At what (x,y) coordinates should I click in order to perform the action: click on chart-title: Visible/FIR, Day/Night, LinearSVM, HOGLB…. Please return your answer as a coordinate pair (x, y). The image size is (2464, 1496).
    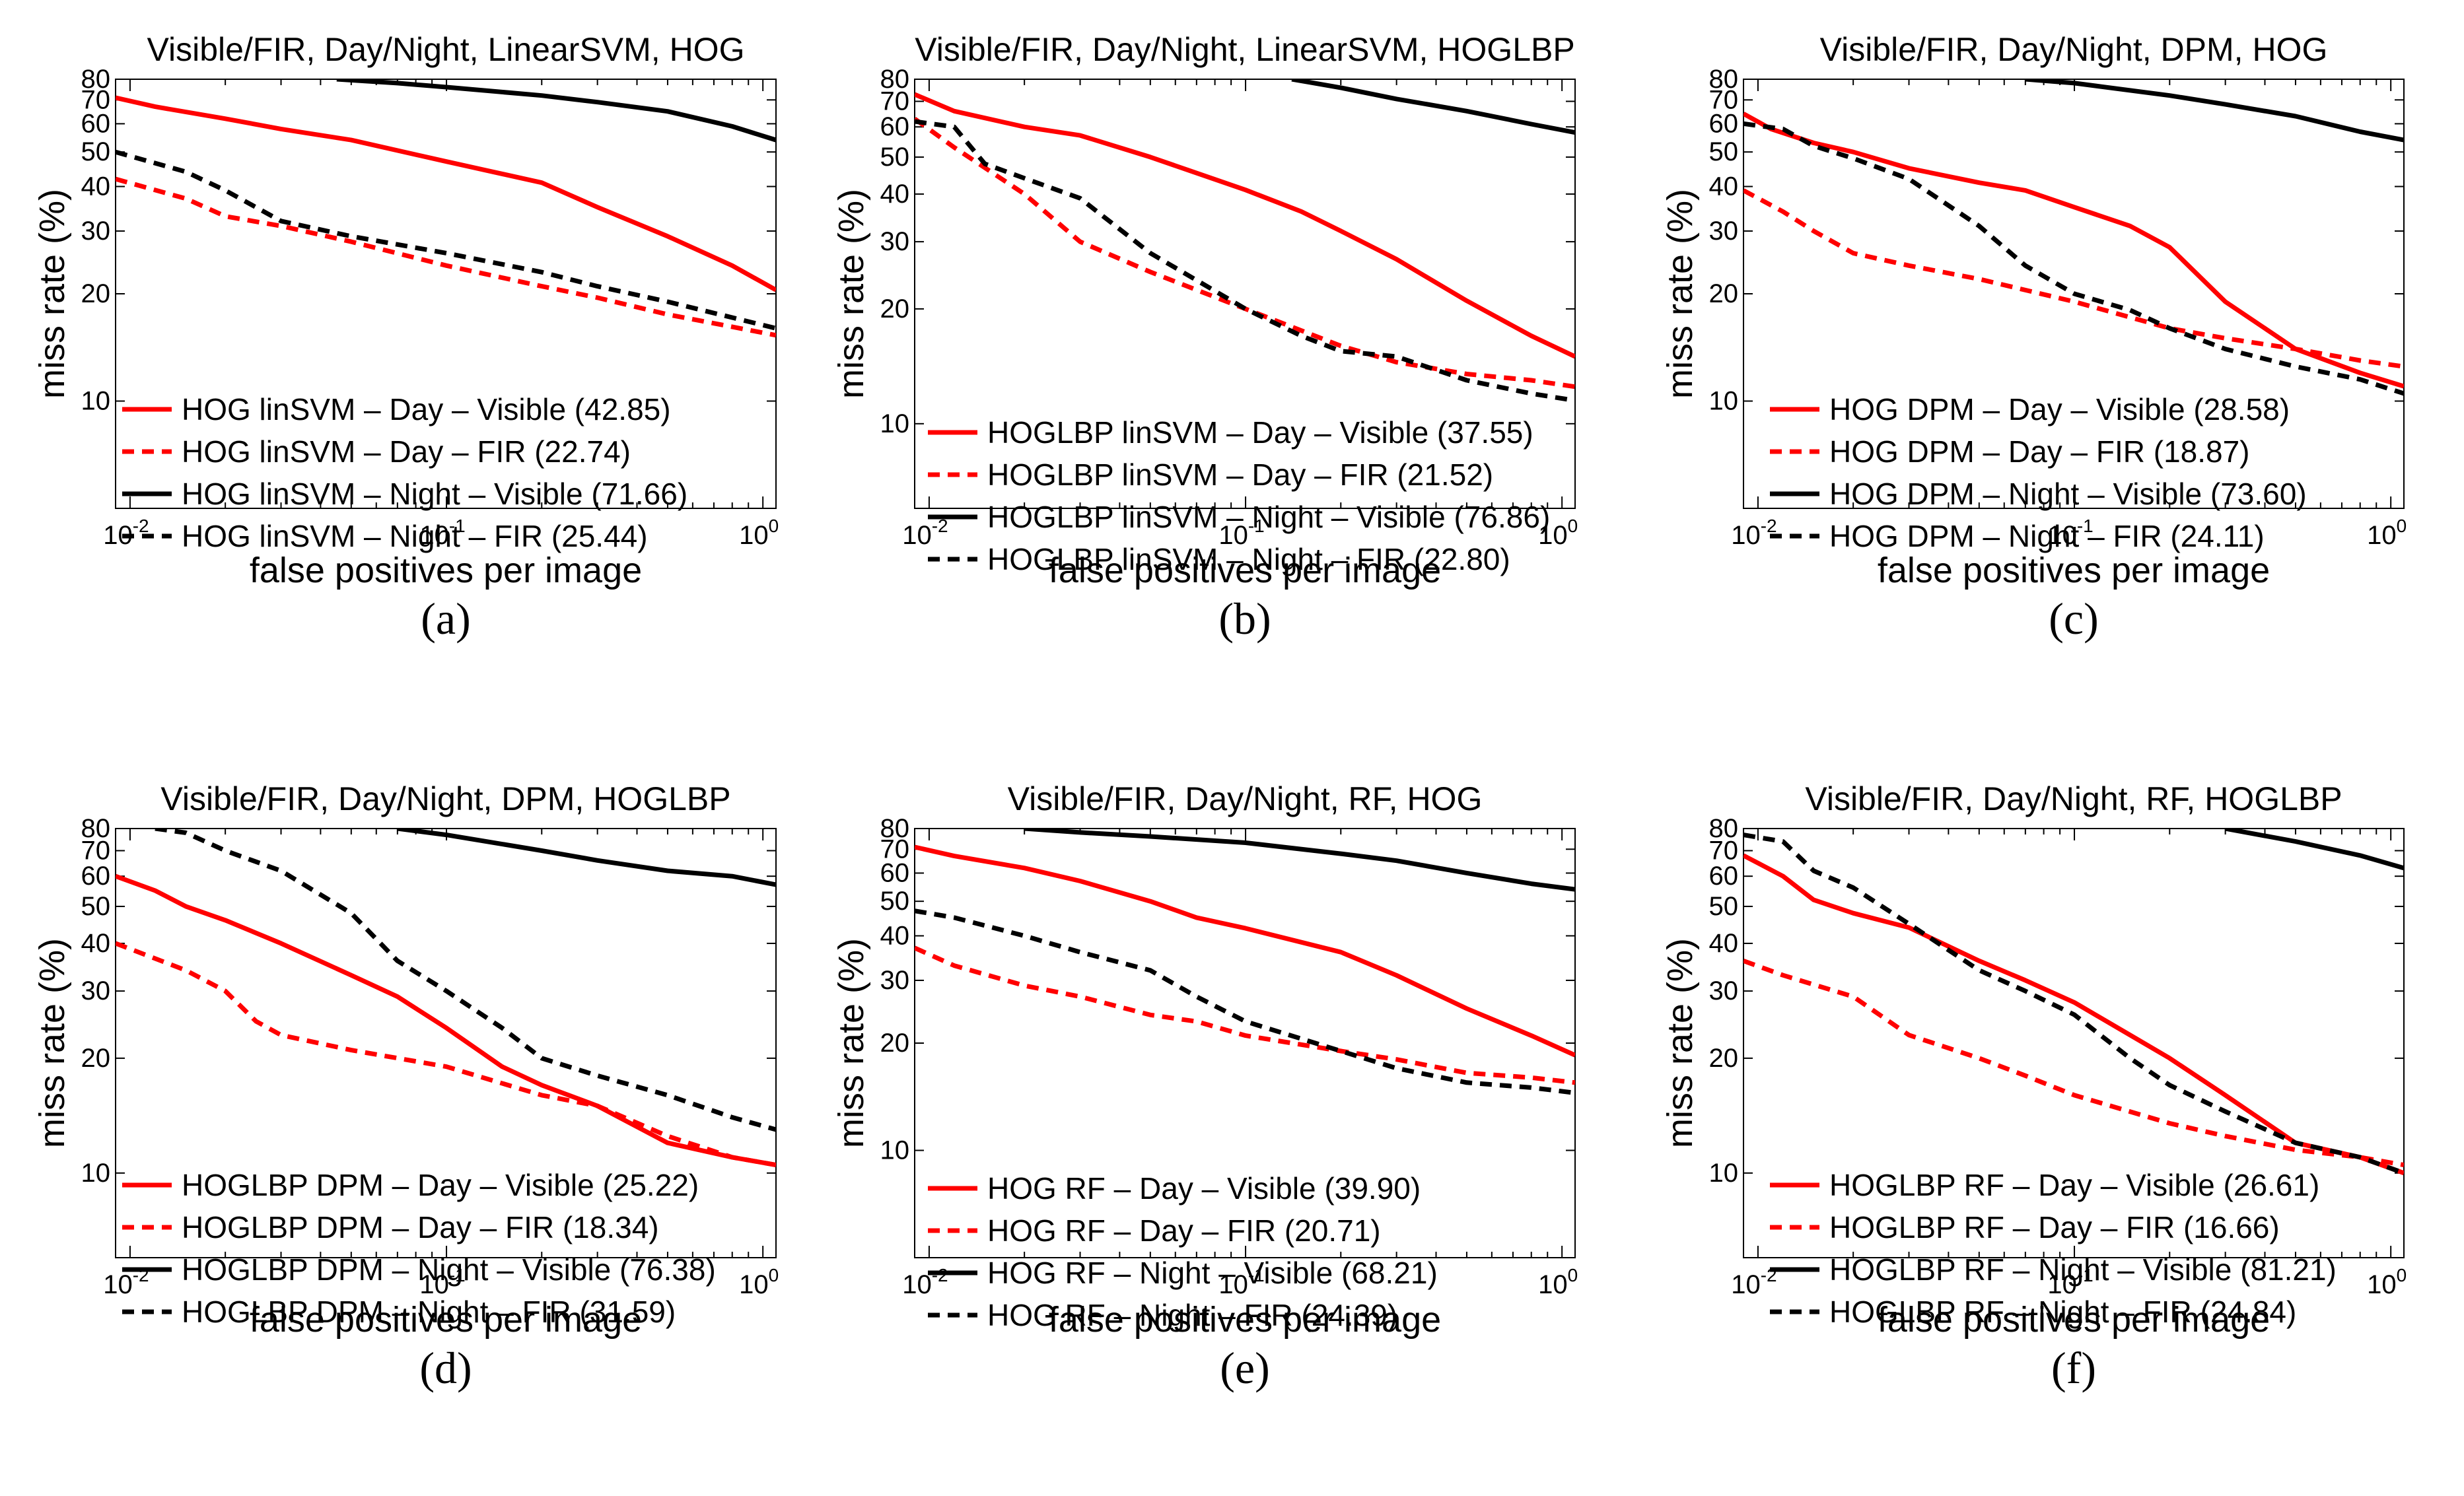
    Looking at the image, I should click on (1244, 49).